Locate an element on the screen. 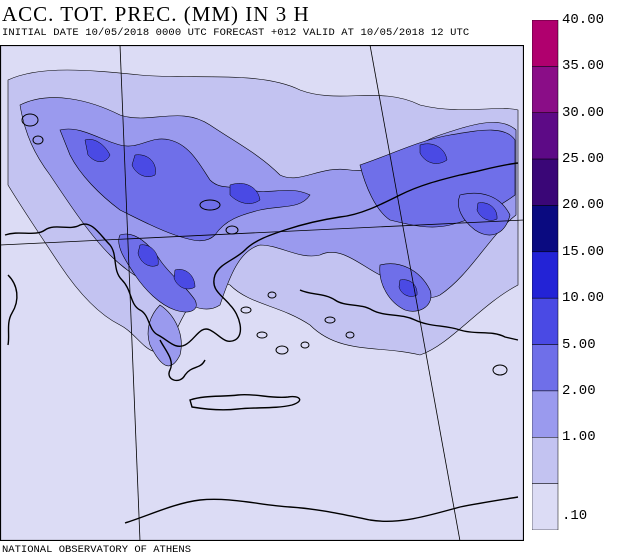 The image size is (620, 559). legend-label: 30.00 is located at coordinates (583, 112).